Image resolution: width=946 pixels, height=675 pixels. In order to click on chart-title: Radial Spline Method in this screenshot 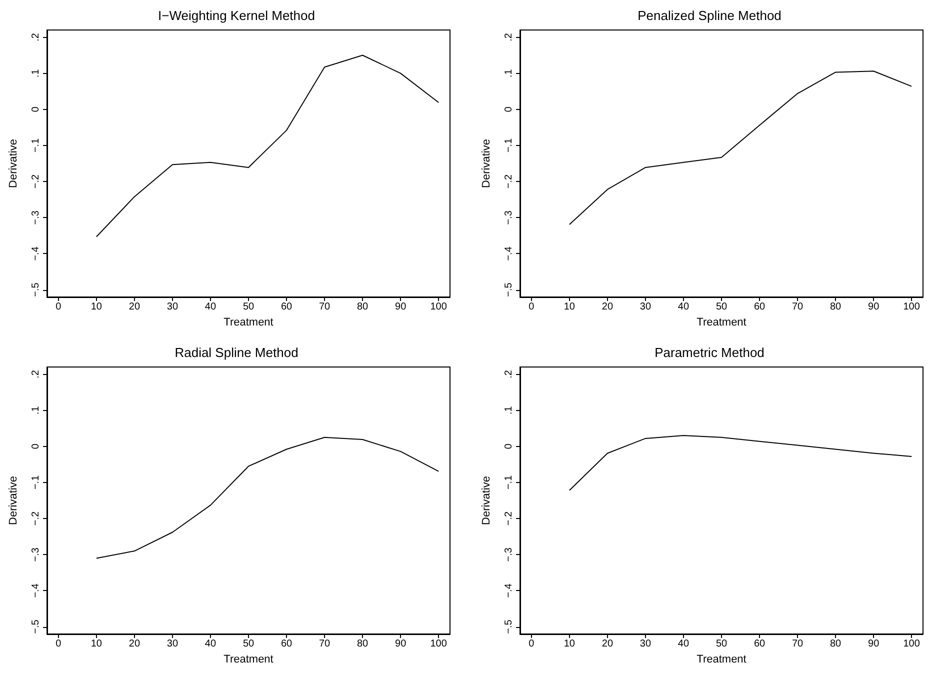, I will do `click(236, 352)`.